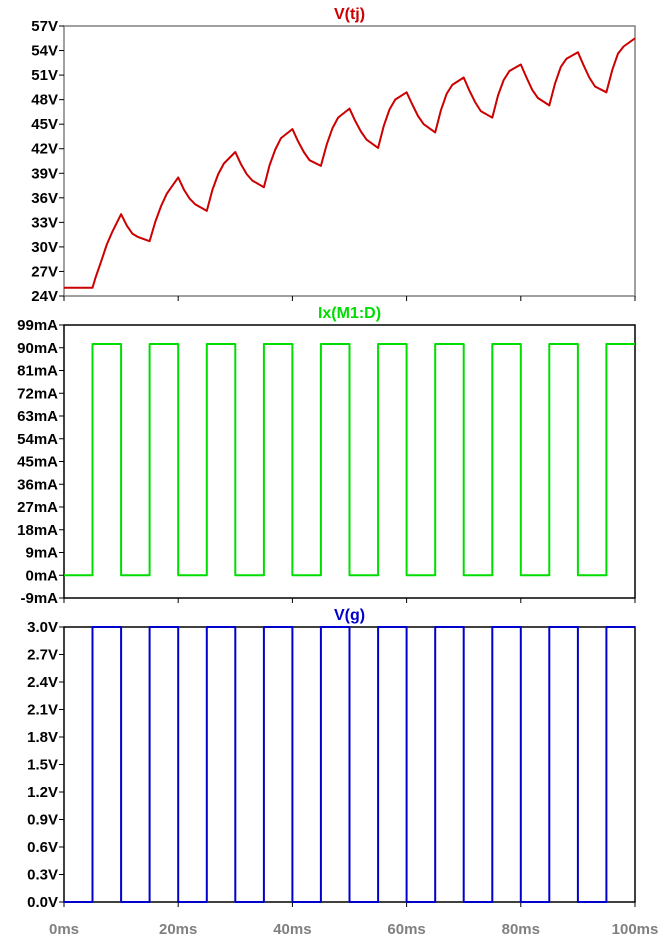  Describe the element at coordinates (349, 14) in the screenshot. I see `vtj-title: V(tj)` at that location.